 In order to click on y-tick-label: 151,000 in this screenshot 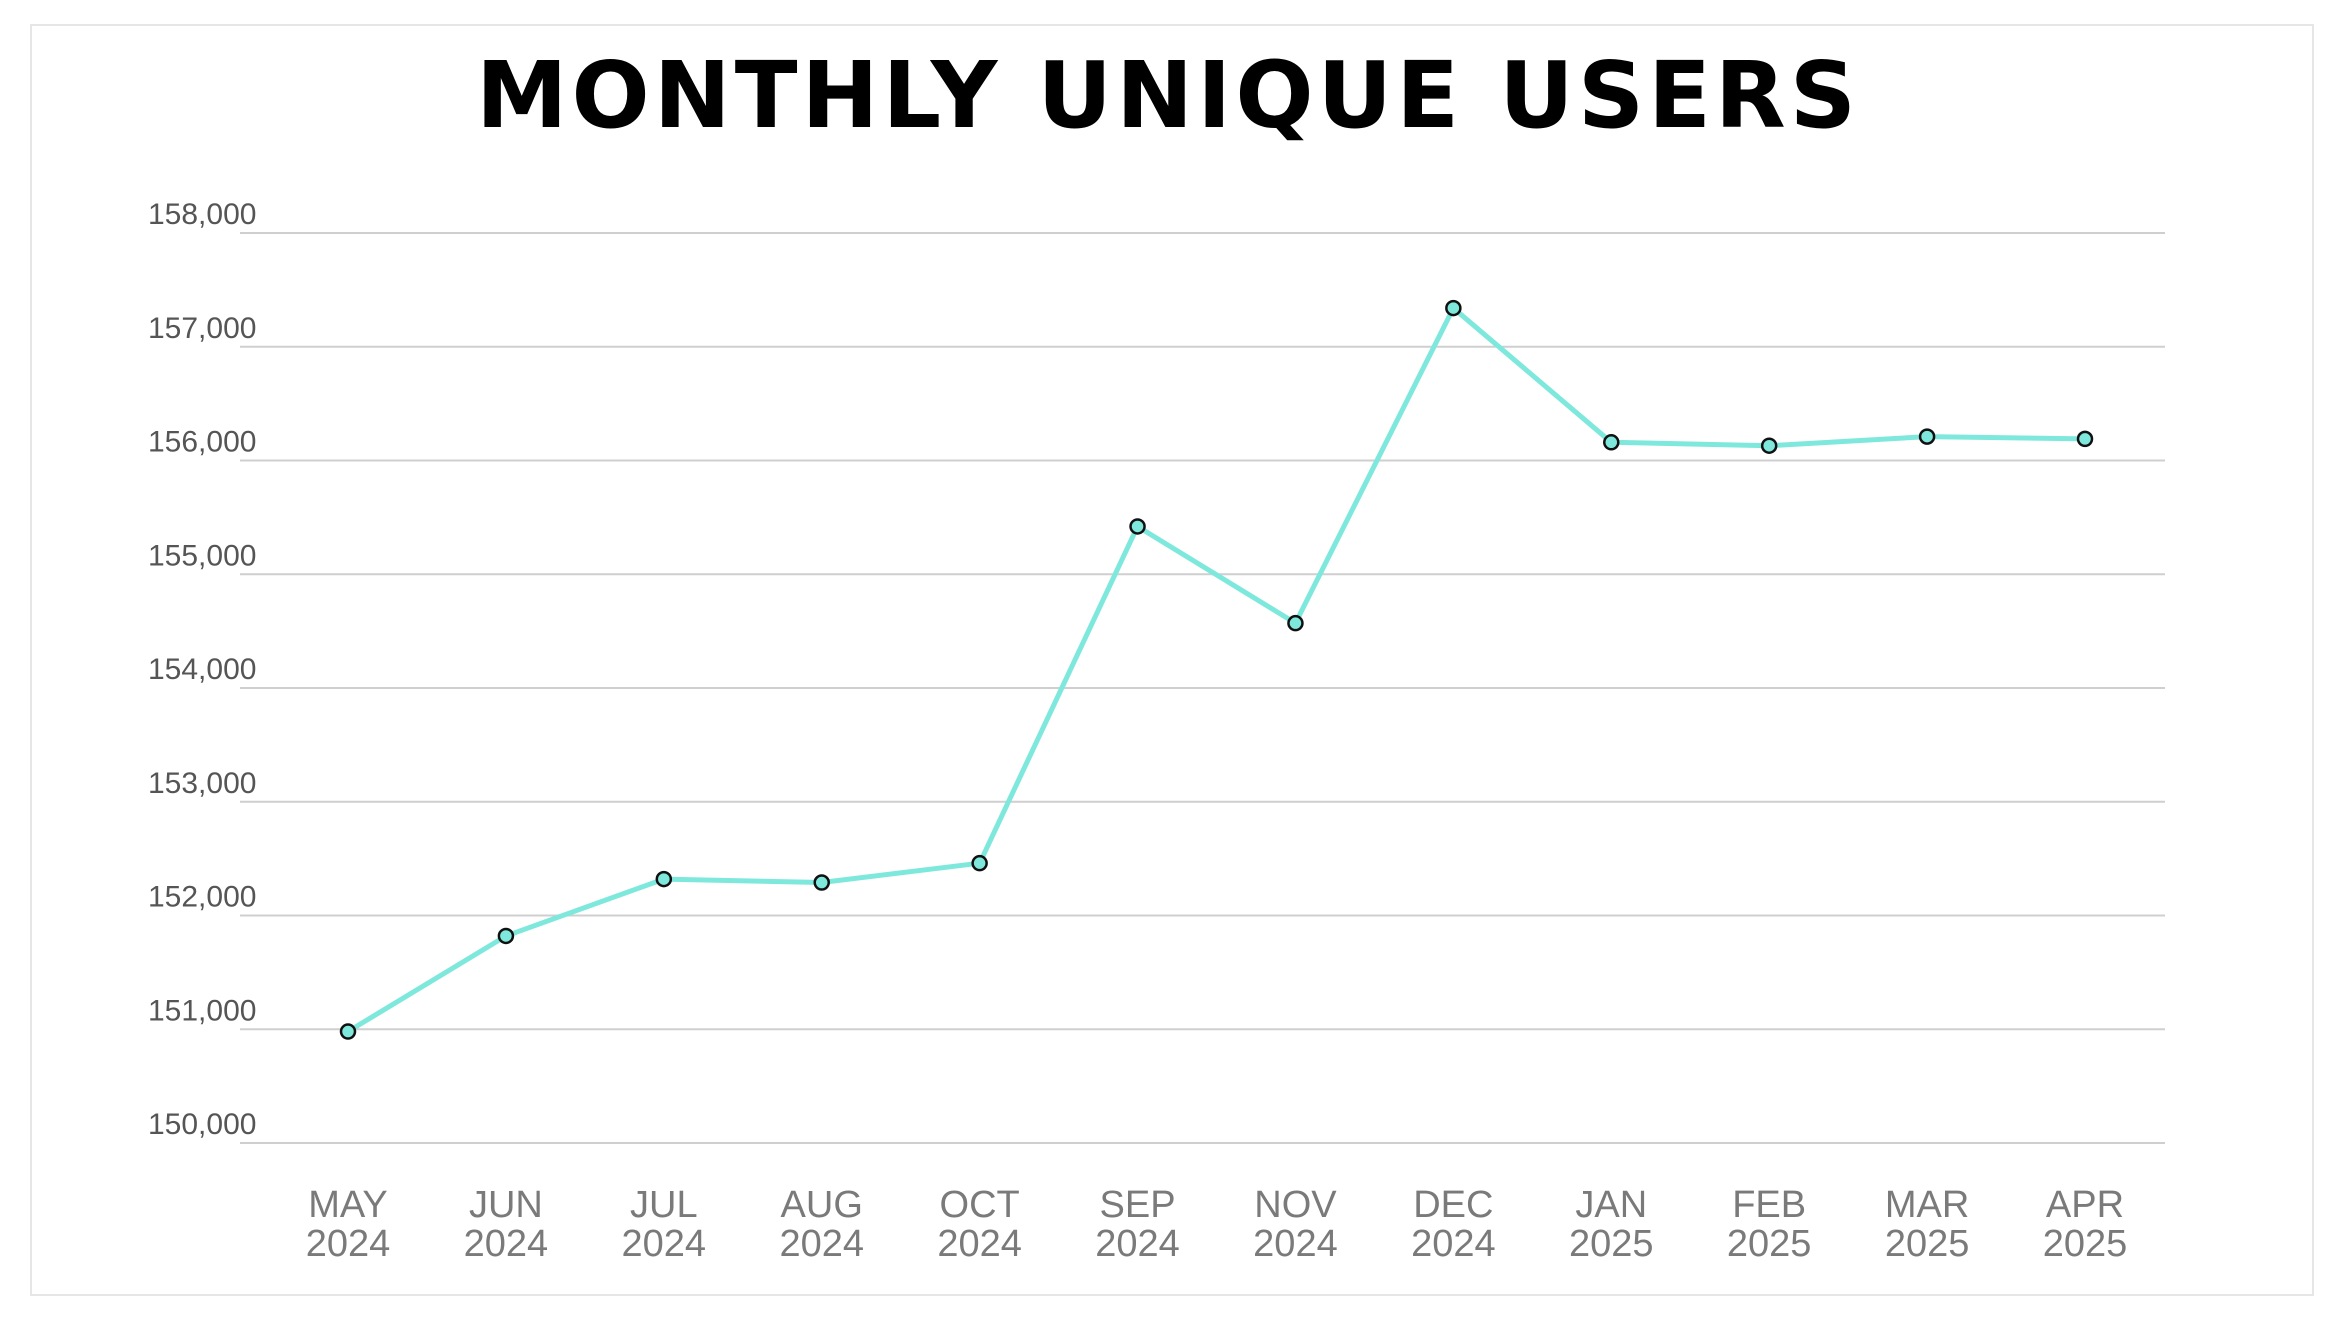, I will do `click(202, 1010)`.